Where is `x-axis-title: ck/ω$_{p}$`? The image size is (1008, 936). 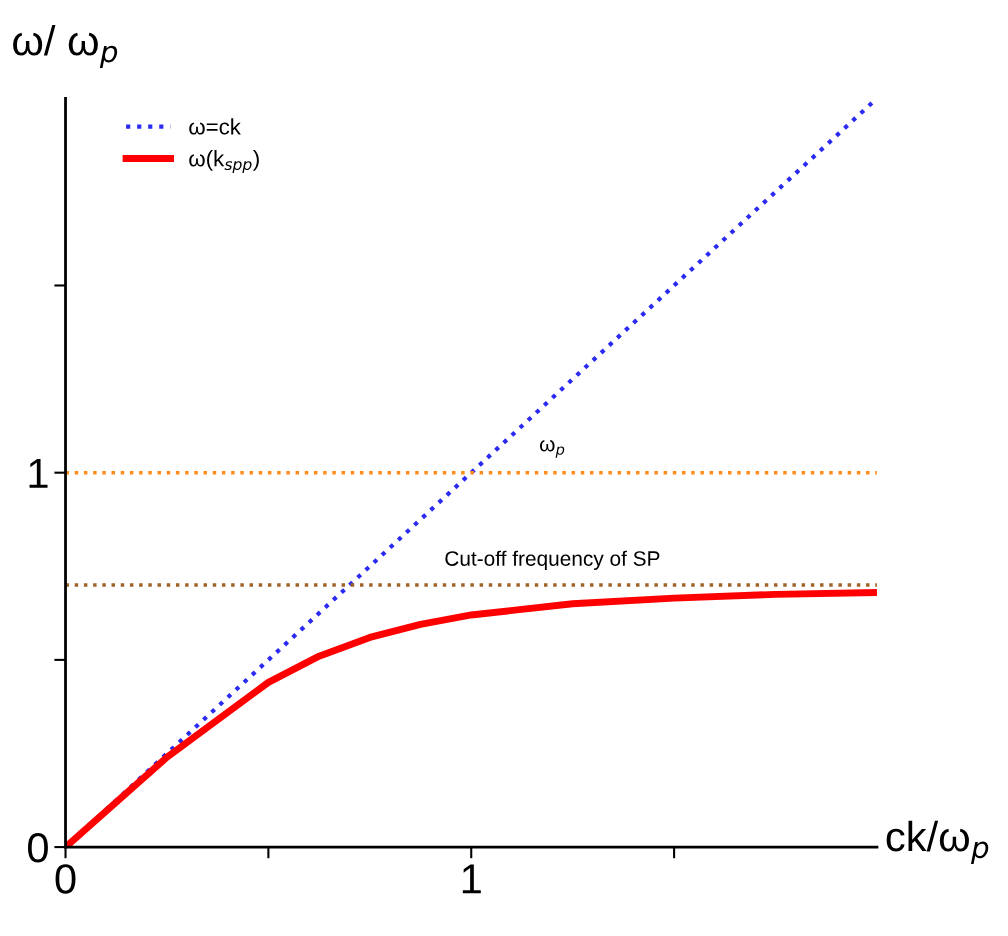 x-axis-title: ck/ω$_{p}$ is located at coordinates (937, 842).